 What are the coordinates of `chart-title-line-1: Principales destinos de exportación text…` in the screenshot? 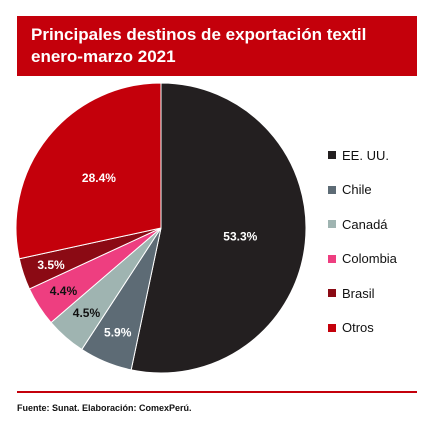 It's located at (199, 34).